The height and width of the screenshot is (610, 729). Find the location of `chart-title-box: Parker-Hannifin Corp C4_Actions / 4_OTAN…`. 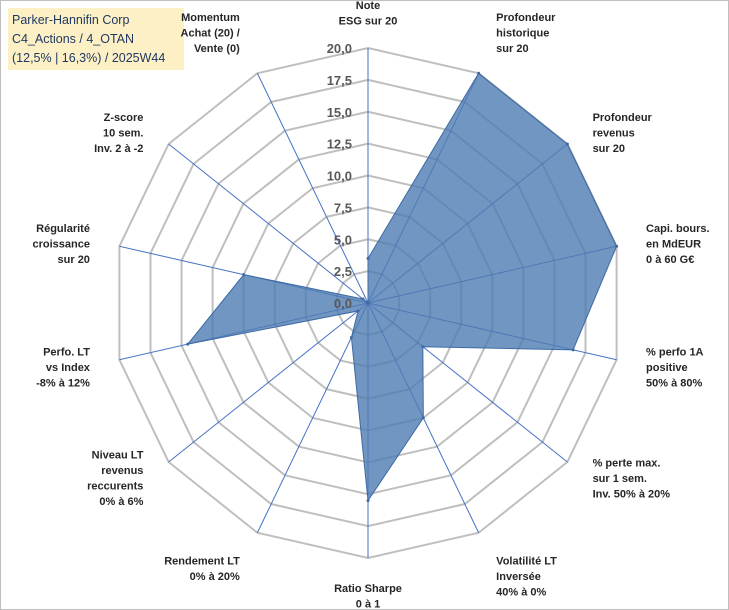

chart-title-box: Parker-Hannifin Corp C4_Actions / 4_OTAN… is located at coordinates (96, 39).